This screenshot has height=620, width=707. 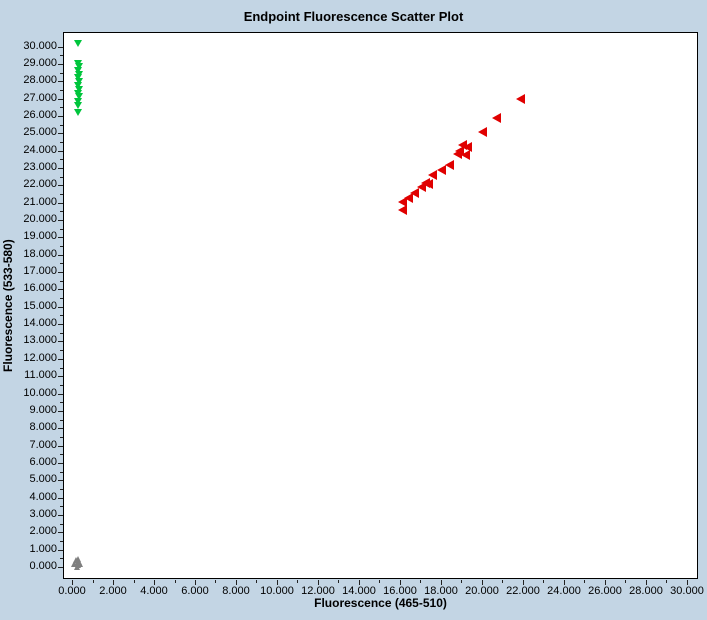 I want to click on x-tick-label: 26.000, so click(x=605, y=591).